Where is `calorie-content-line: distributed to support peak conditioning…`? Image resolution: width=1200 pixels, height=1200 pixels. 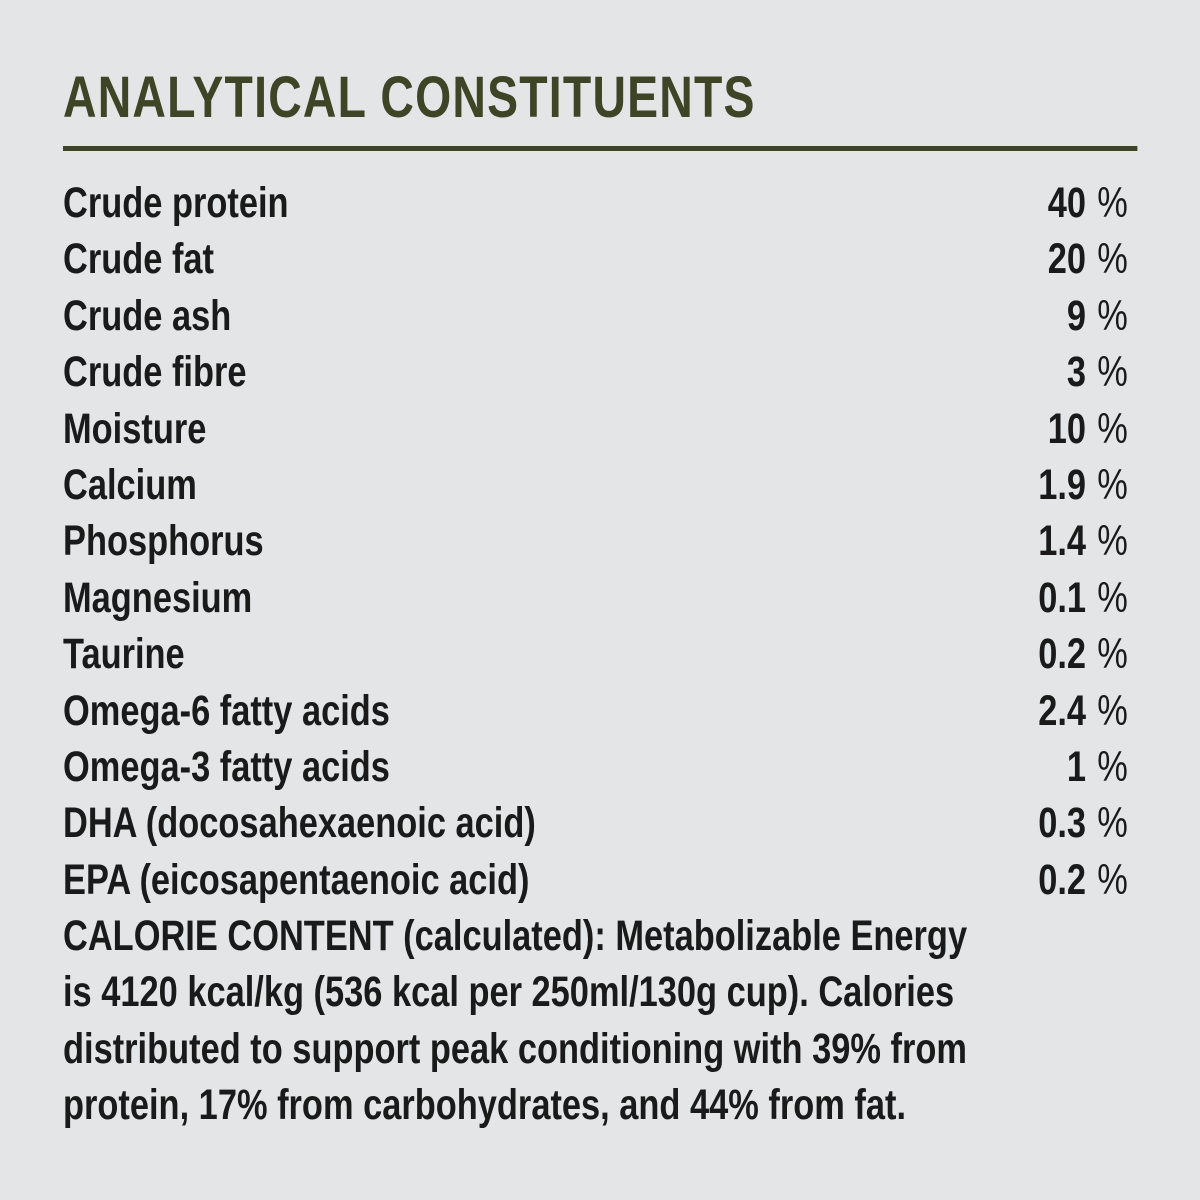
calorie-content-line: distributed to support peak conditioning… is located at coordinates (515, 1048).